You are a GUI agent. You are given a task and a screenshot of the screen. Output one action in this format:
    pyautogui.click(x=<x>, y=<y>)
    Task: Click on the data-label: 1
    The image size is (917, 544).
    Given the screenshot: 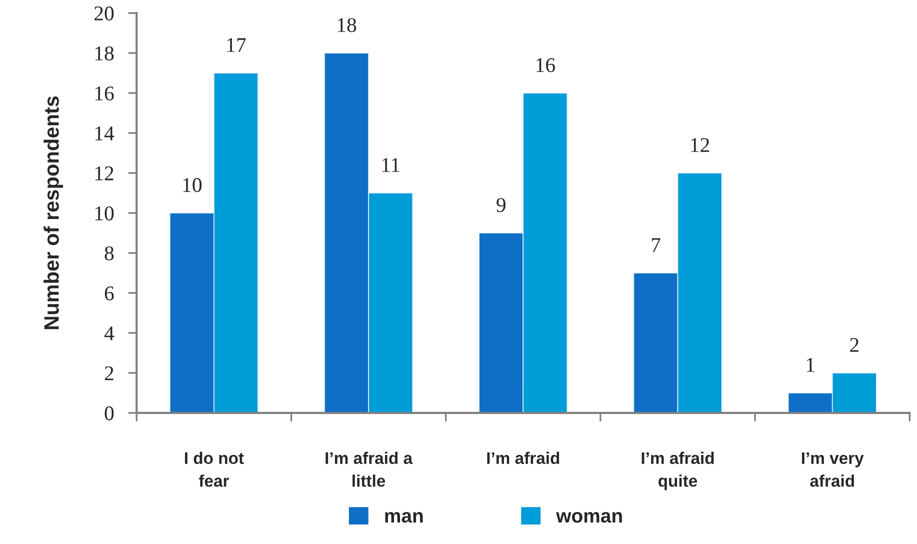 What is the action you would take?
    pyautogui.click(x=810, y=365)
    